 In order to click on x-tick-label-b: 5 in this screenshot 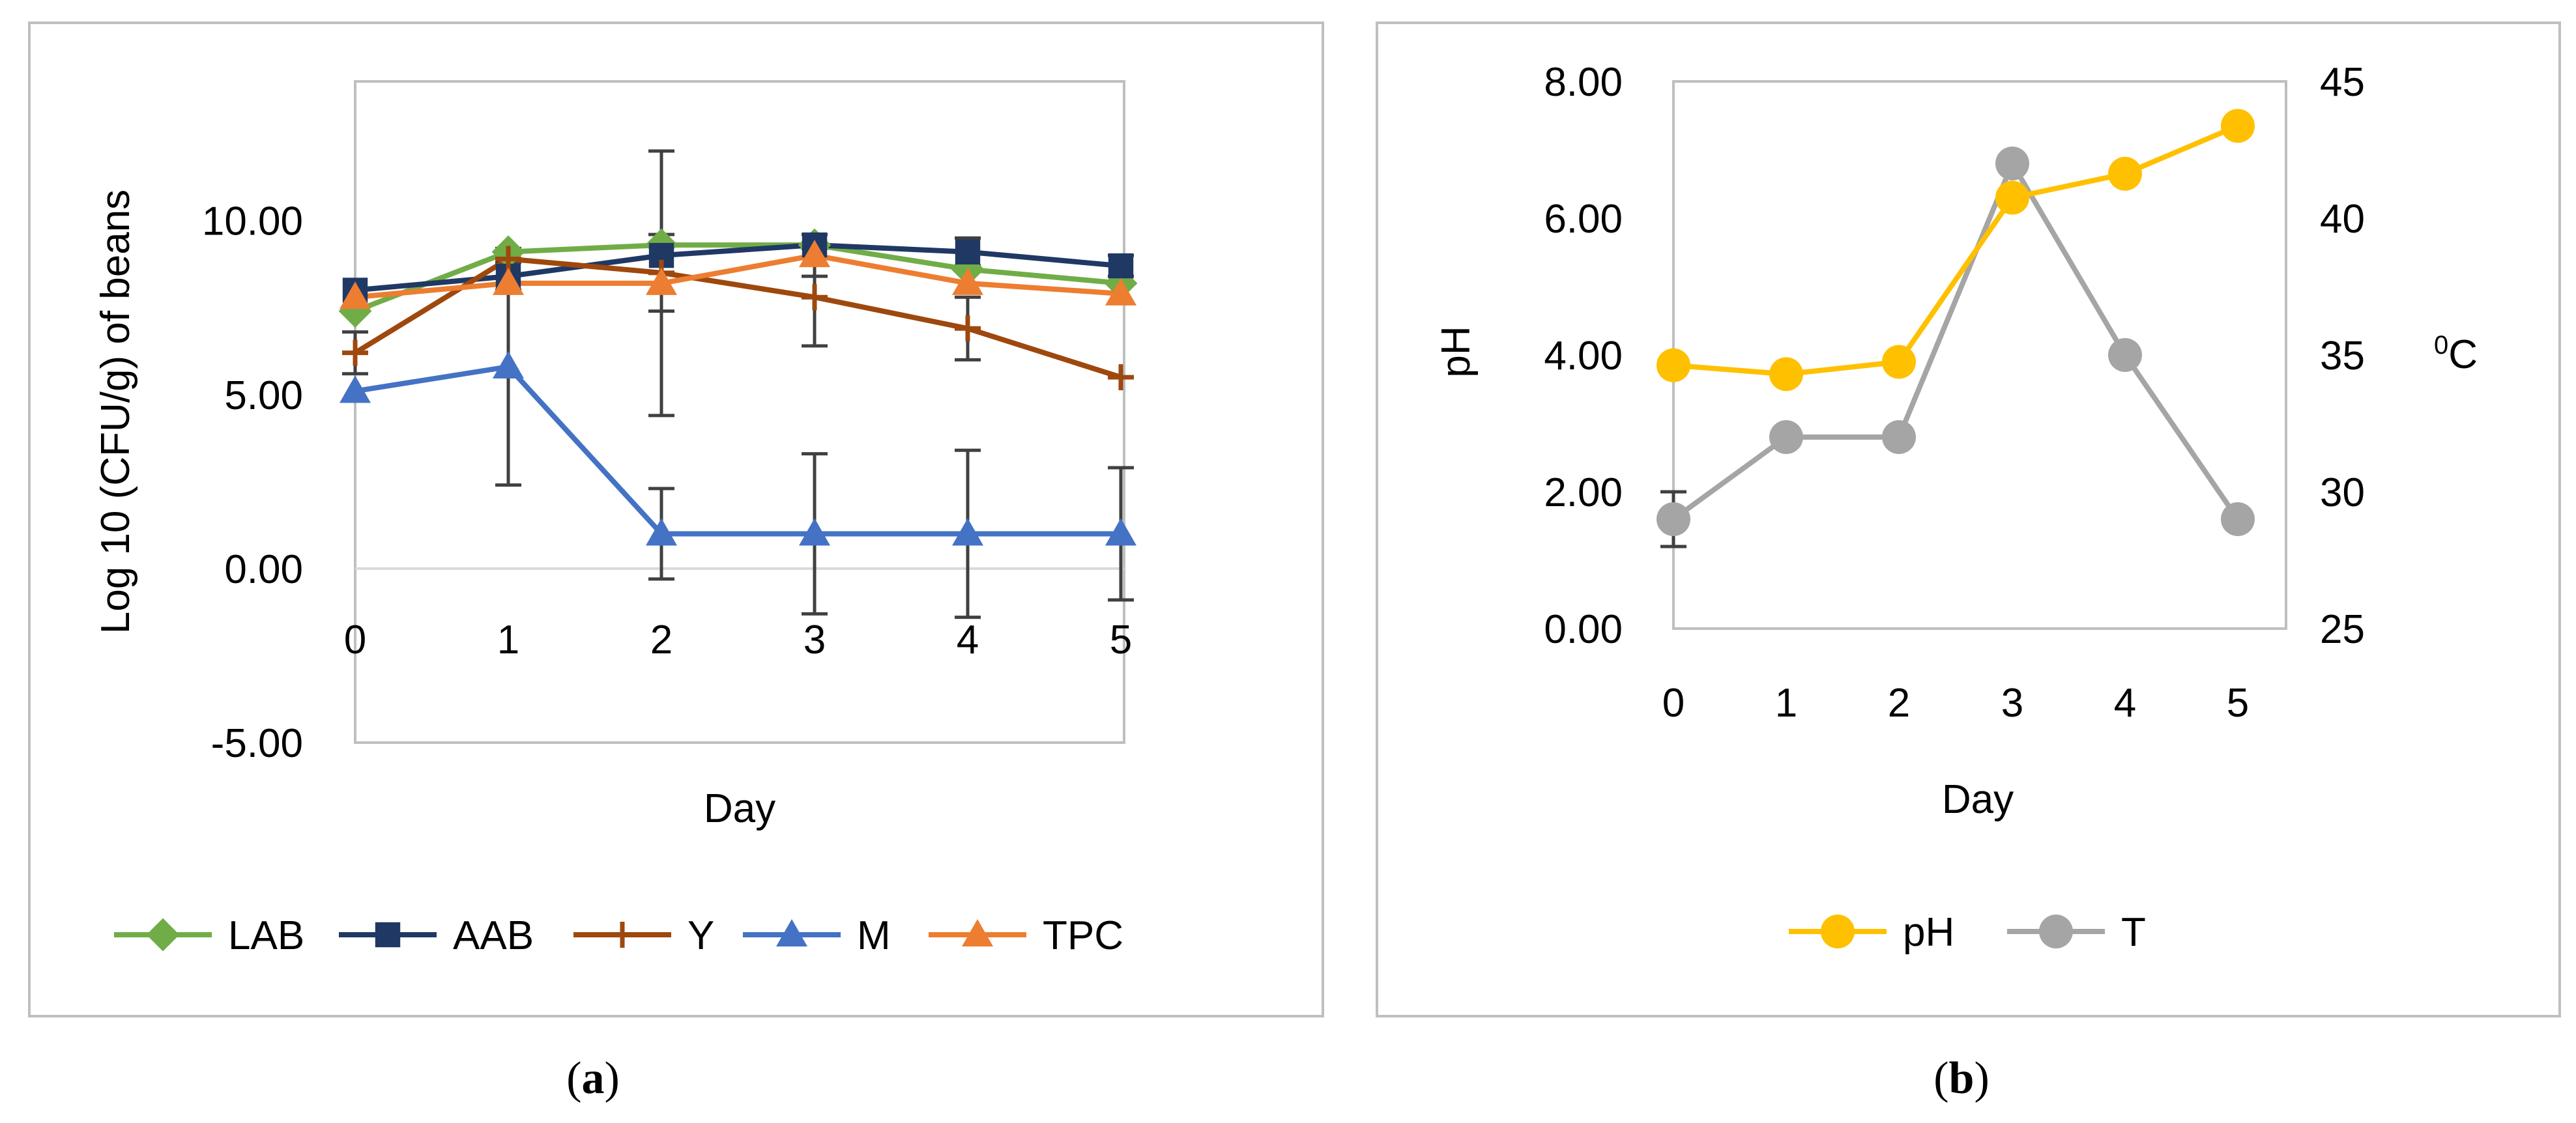, I will do `click(2238, 703)`.